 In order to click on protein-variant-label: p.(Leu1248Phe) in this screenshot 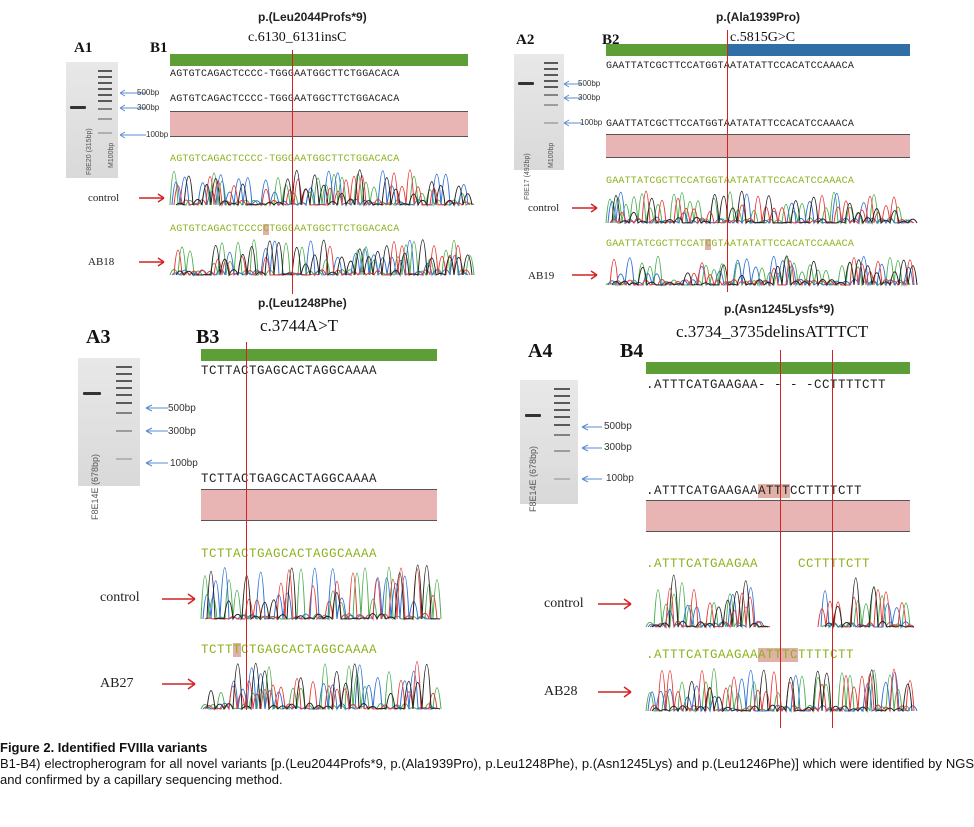, I will do `click(302, 303)`.